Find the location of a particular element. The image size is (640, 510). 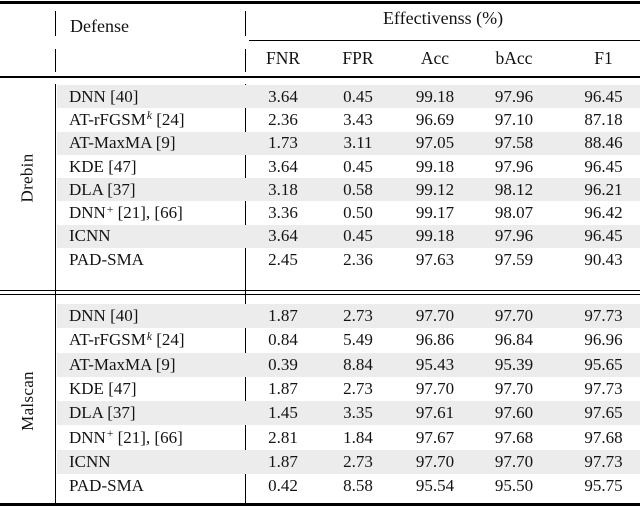

group-separator-rule-top is located at coordinates (320, 291).